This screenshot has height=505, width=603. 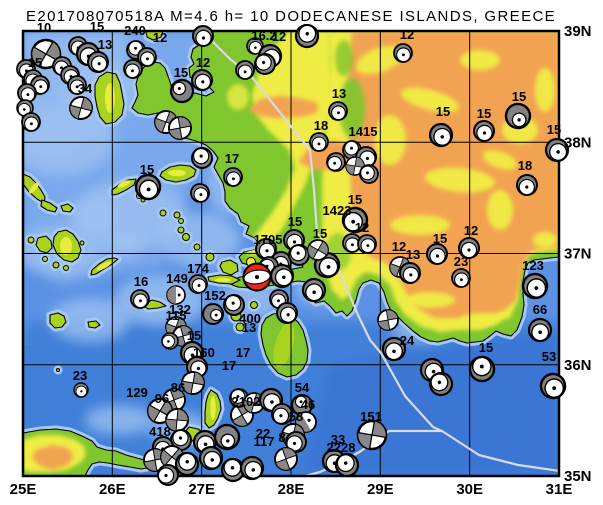 I want to click on svg-text: 28E, so click(x=291, y=489).